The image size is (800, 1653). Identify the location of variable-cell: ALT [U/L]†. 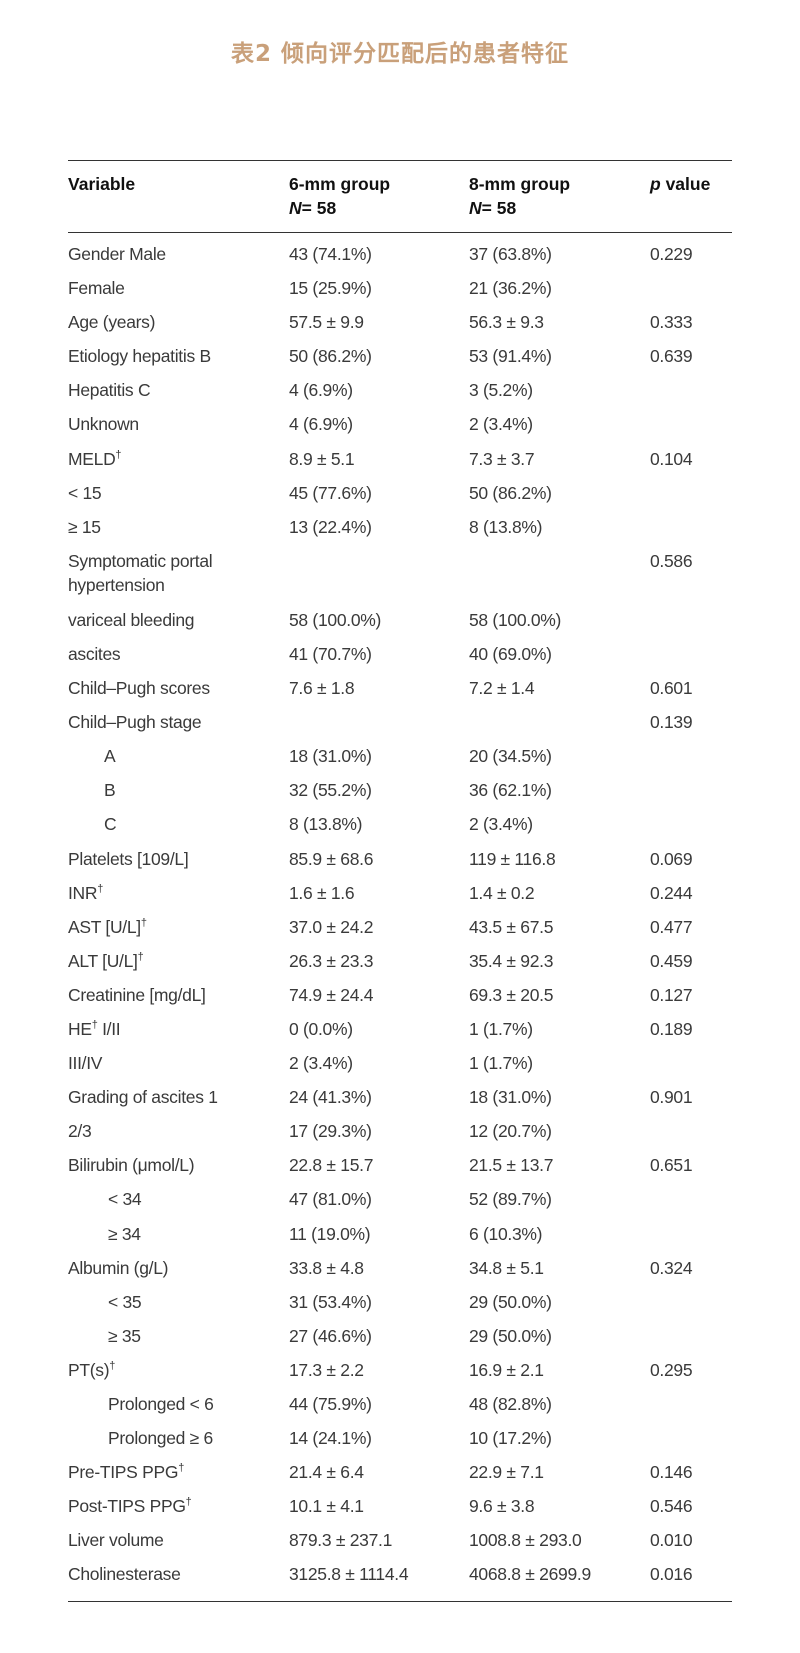
(106, 960).